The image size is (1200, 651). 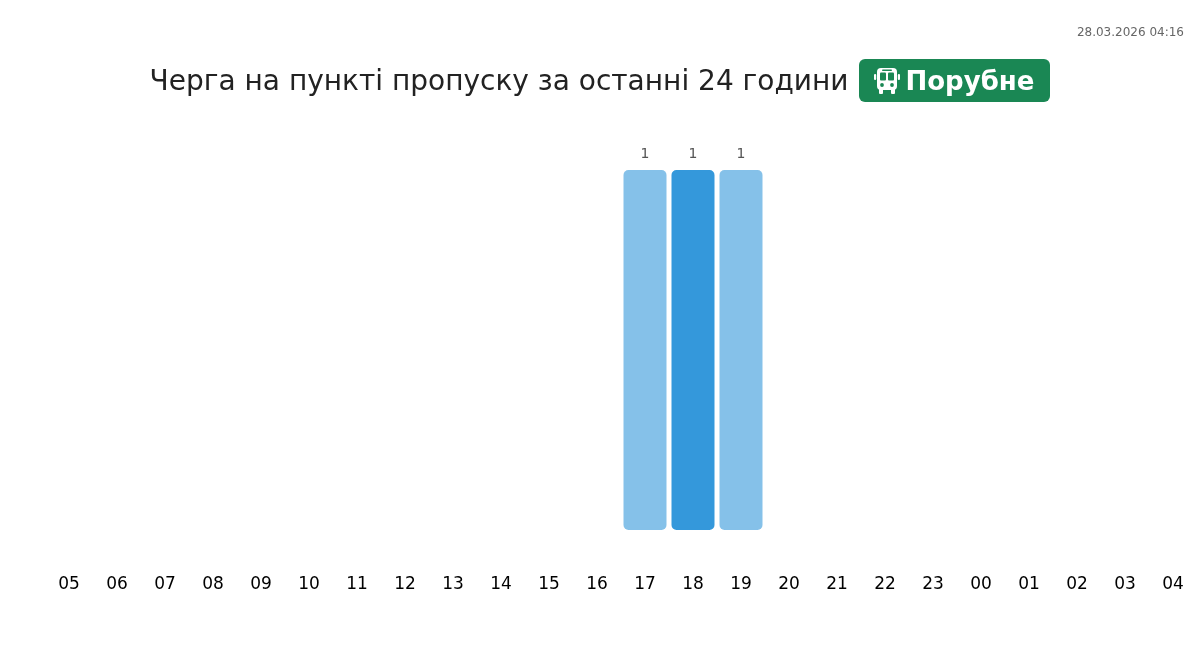 What do you see at coordinates (213, 583) in the screenshot?
I see `x-tick-label: 08` at bounding box center [213, 583].